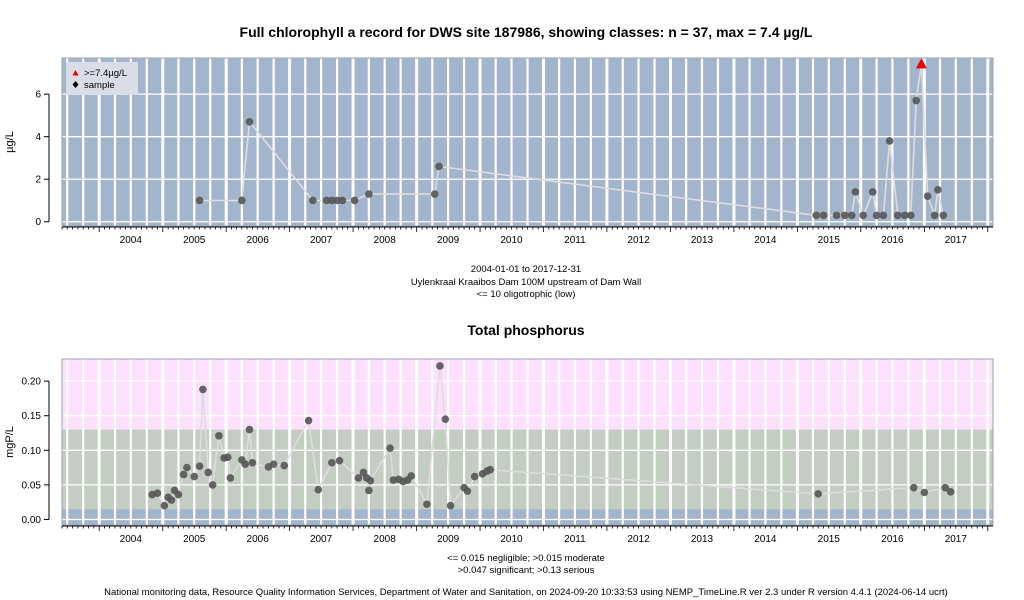 The width and height of the screenshot is (1024, 600). I want to click on exceed-marker, so click(921, 63).